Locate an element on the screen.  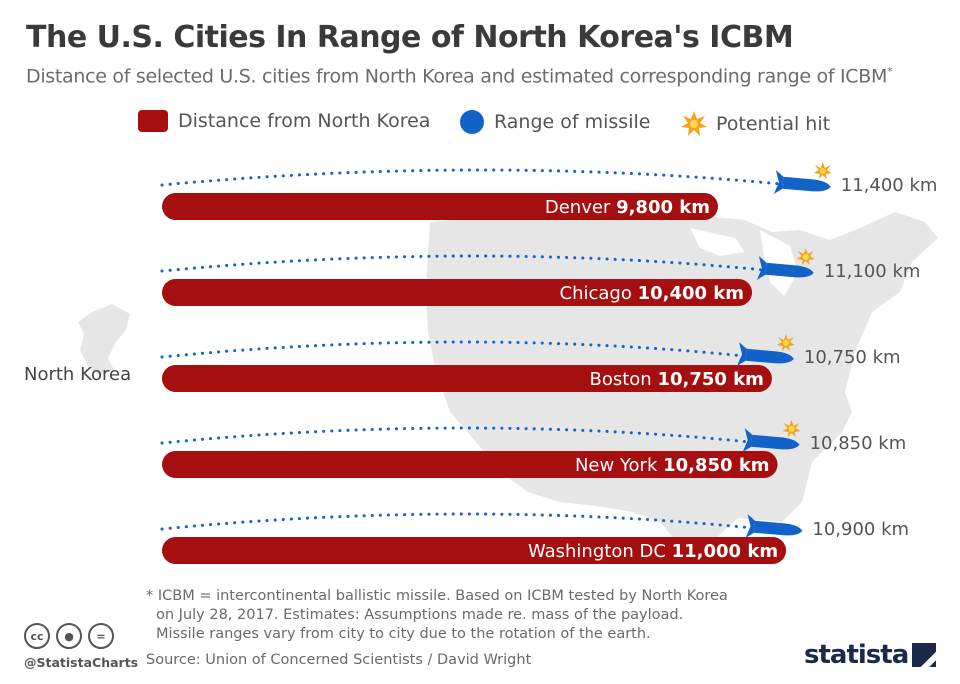
trajectory-chicago is located at coordinates (468, 263).